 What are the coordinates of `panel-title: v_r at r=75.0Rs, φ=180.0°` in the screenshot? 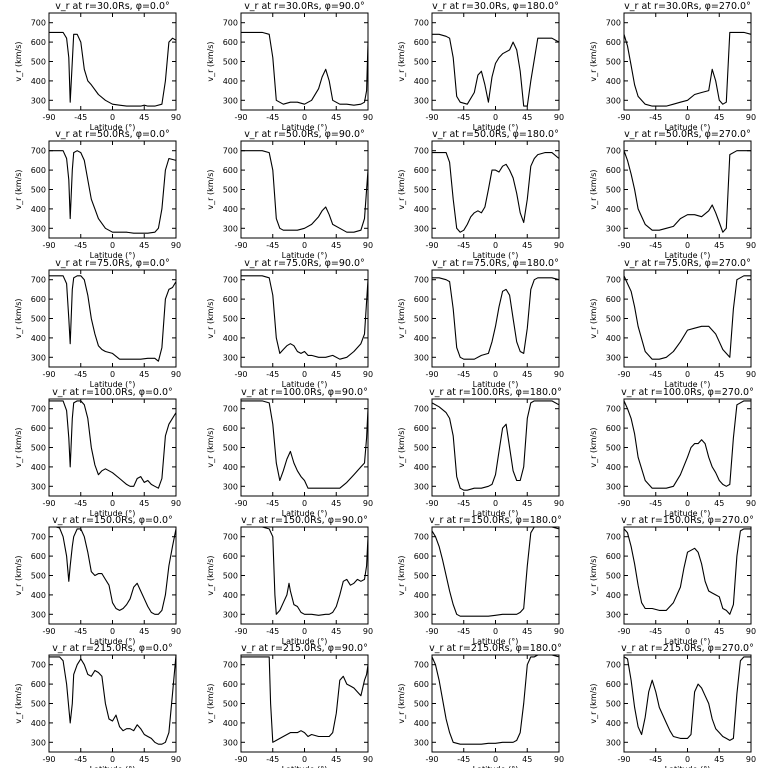 It's located at (495, 263).